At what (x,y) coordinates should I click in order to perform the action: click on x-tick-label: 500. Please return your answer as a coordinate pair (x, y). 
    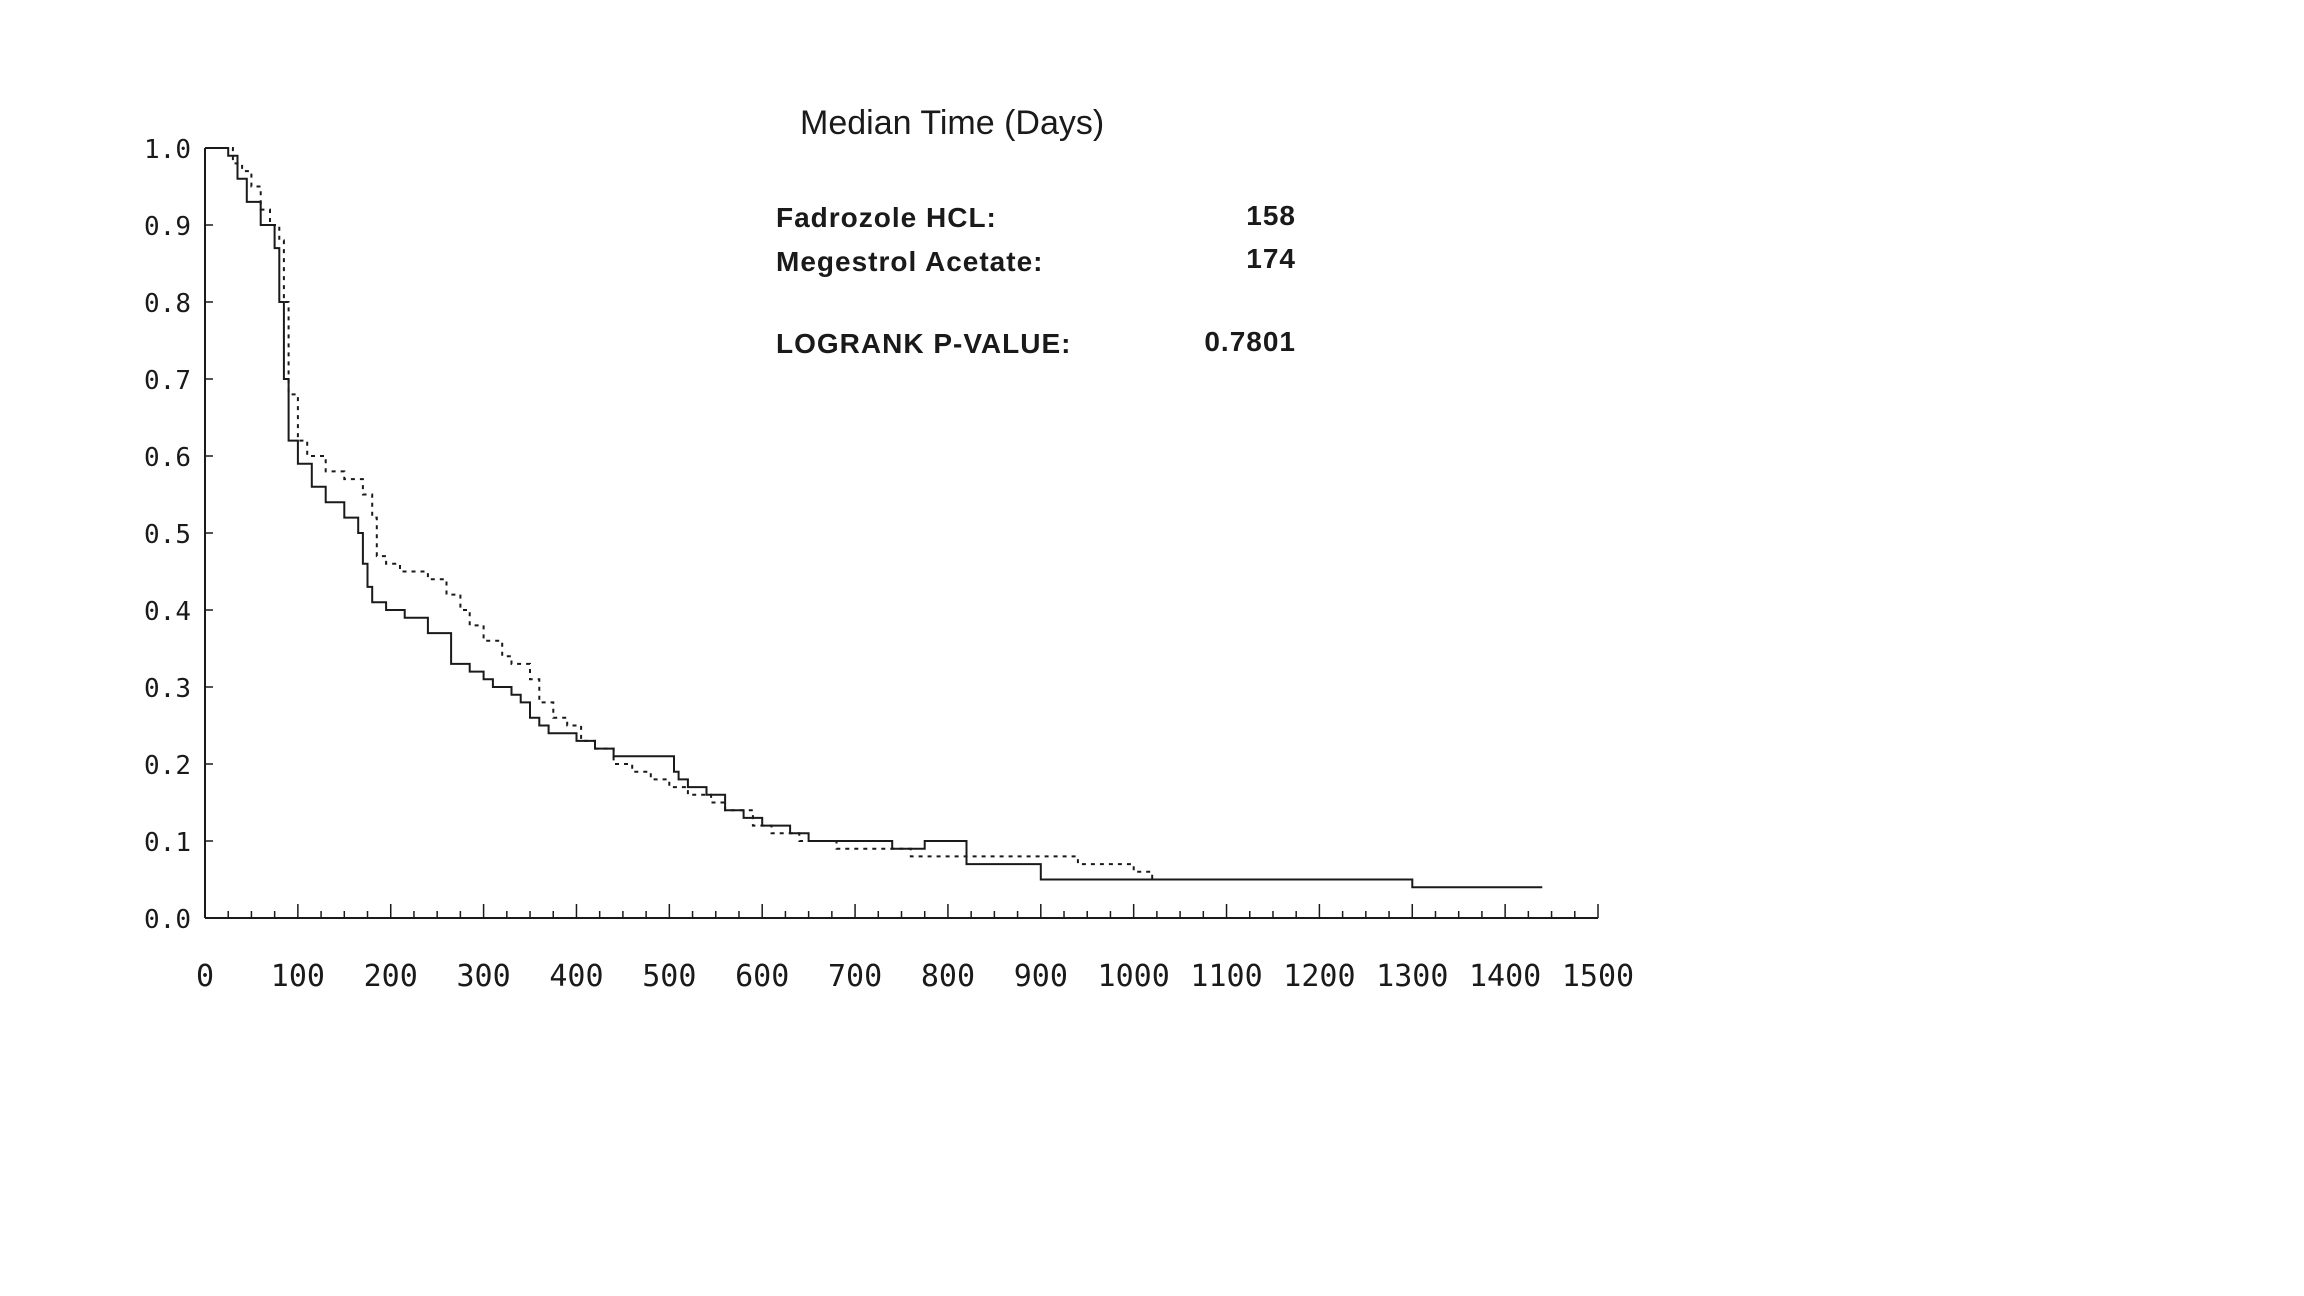
    Looking at the image, I should click on (669, 976).